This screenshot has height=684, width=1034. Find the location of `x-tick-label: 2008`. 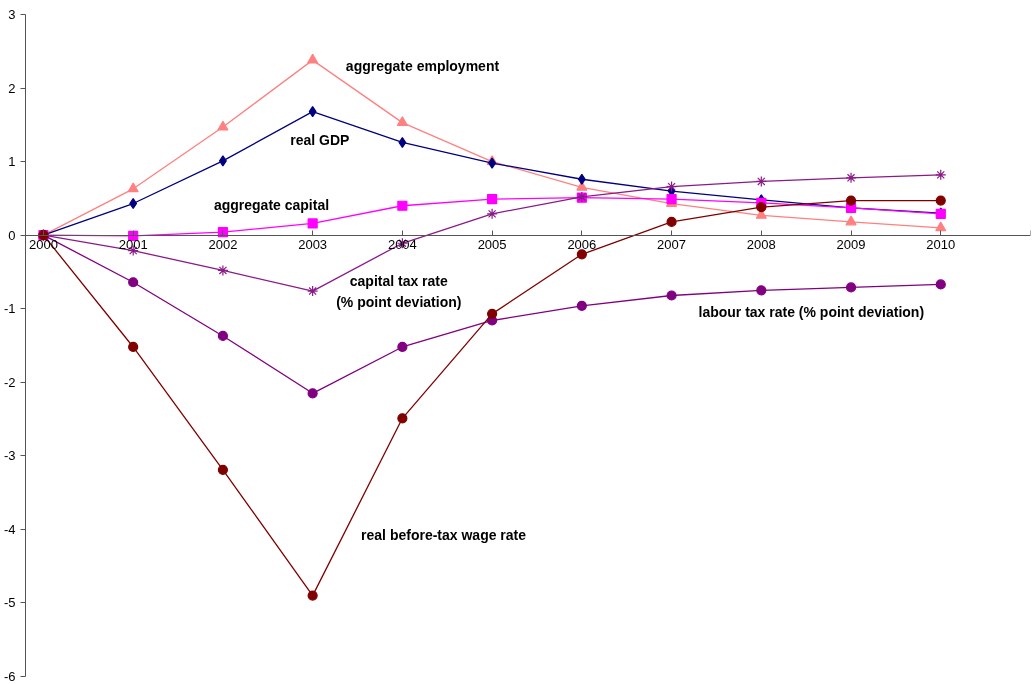

x-tick-label: 2008 is located at coordinates (761, 245).